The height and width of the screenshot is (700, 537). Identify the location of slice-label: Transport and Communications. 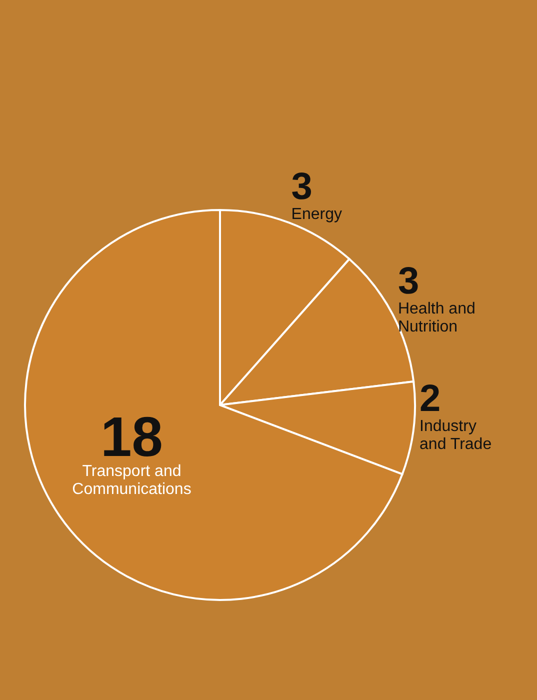
(132, 480).